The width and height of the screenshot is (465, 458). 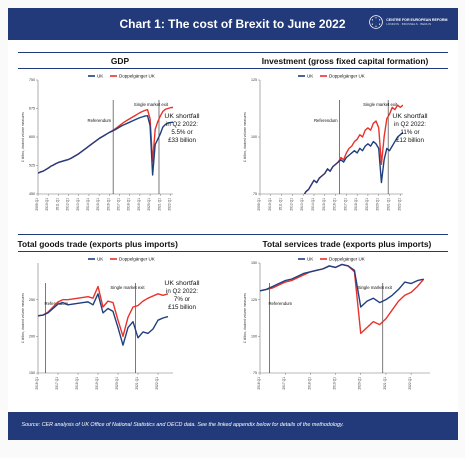 I want to click on y-tick-label: 750, so click(x=32, y=80).